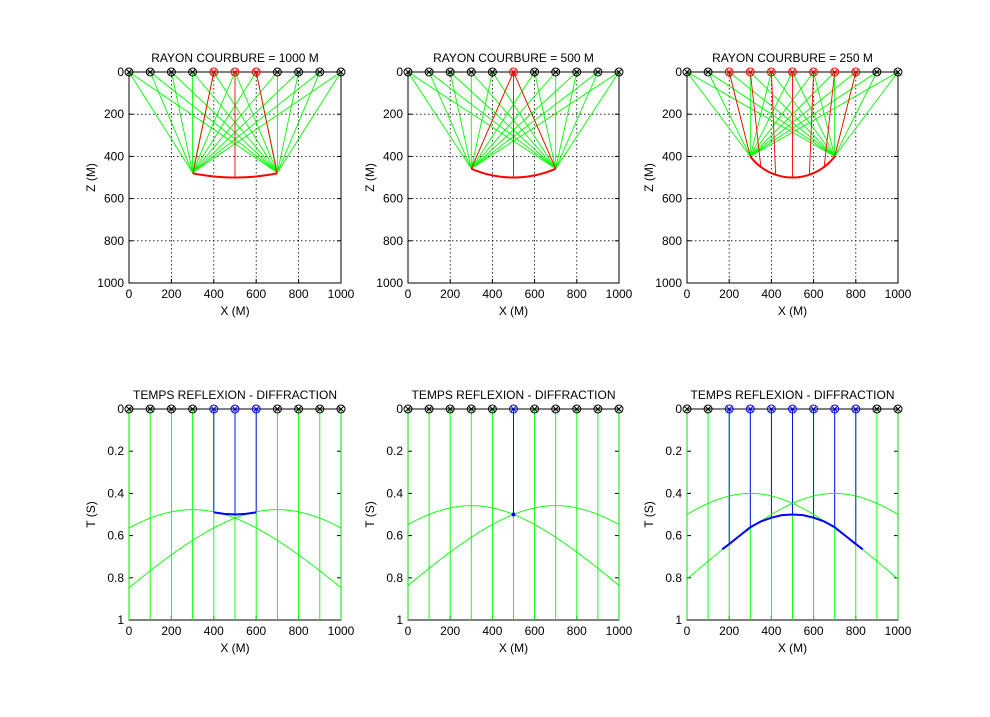 Image resolution: width=990 pixels, height=717 pixels. I want to click on panel-top-middle-xtick-label: 1000, so click(619, 294).